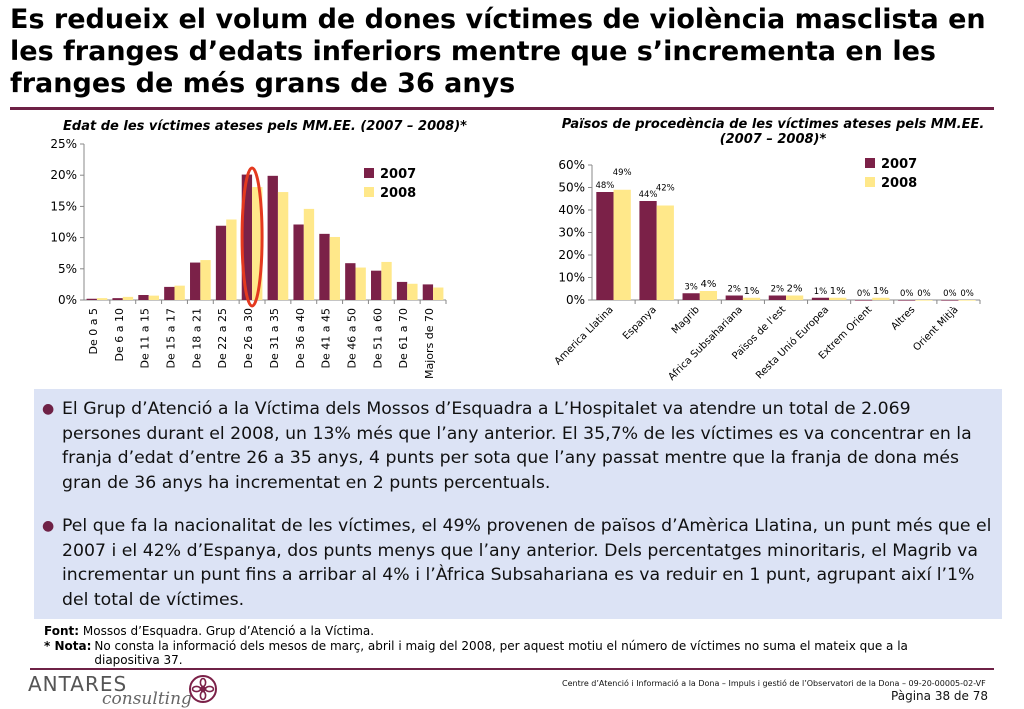  Describe the element at coordinates (68, 646) in the screenshot. I see `note-label: * Nota:` at that location.